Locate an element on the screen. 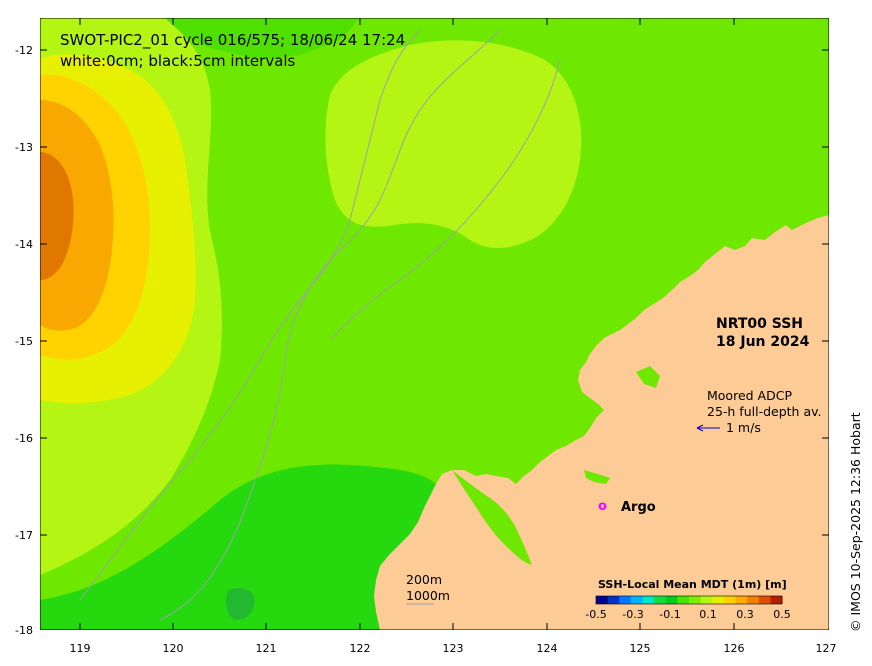  colorbar is located at coordinates (689, 600).